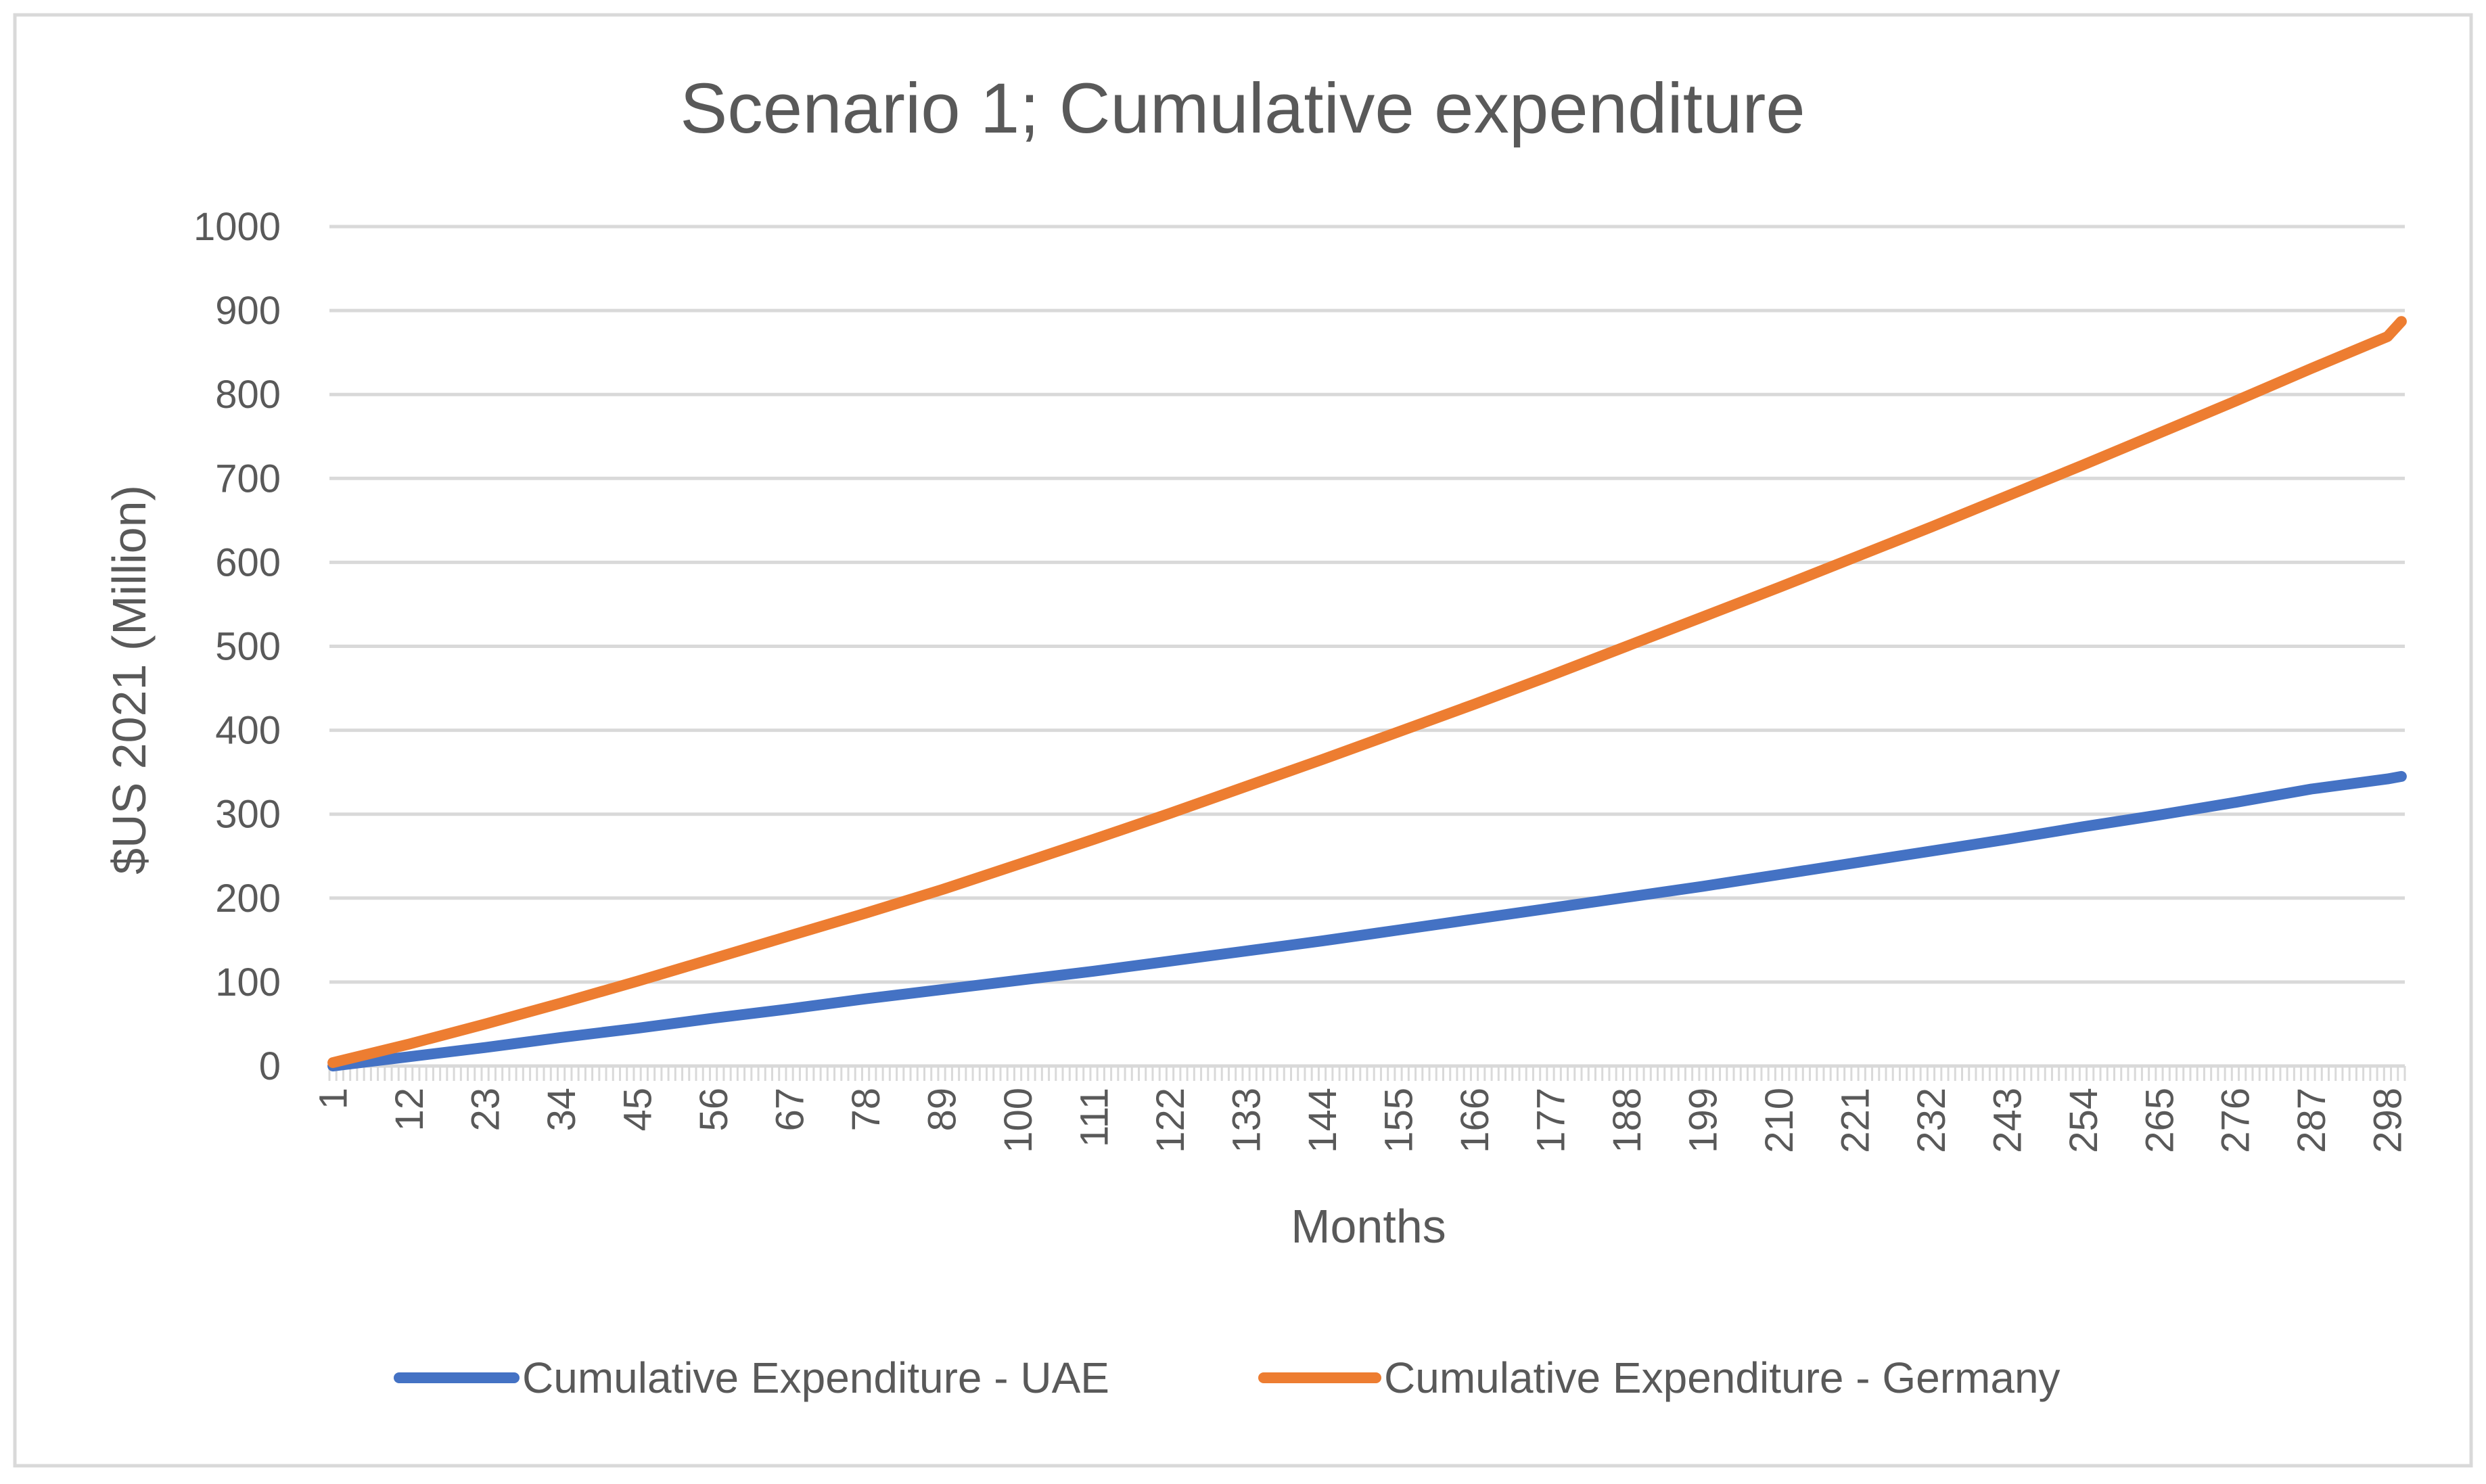 This screenshot has height=1484, width=2486. What do you see at coordinates (1323, 1121) in the screenshot?
I see `x-tick-label-144: 144` at bounding box center [1323, 1121].